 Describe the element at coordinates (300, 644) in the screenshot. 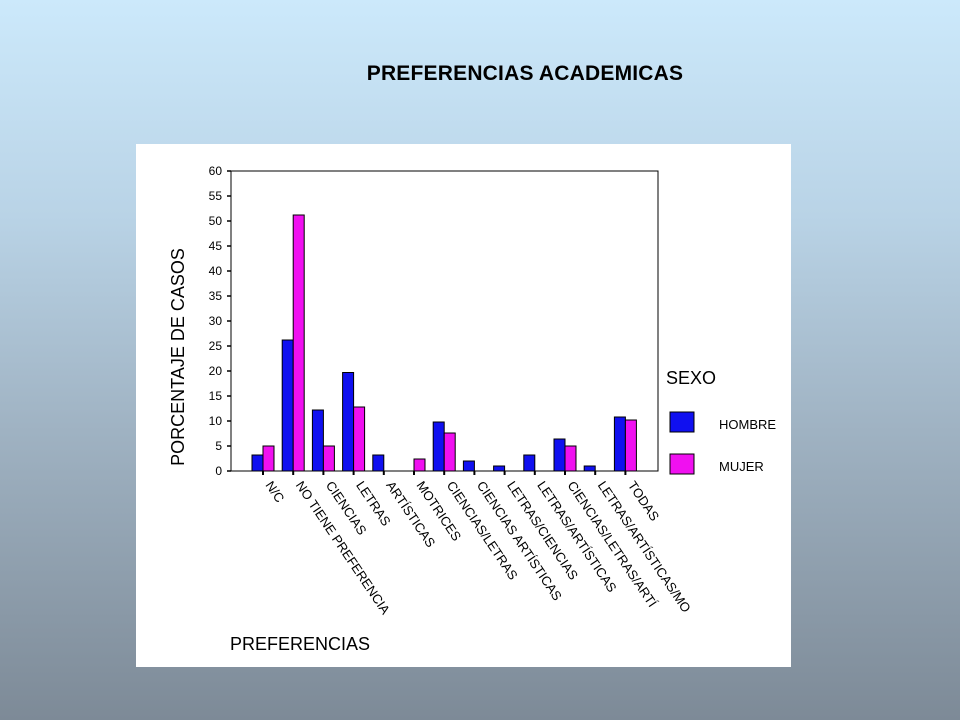

I see `x-axis-label: PREFERENCIAS` at that location.